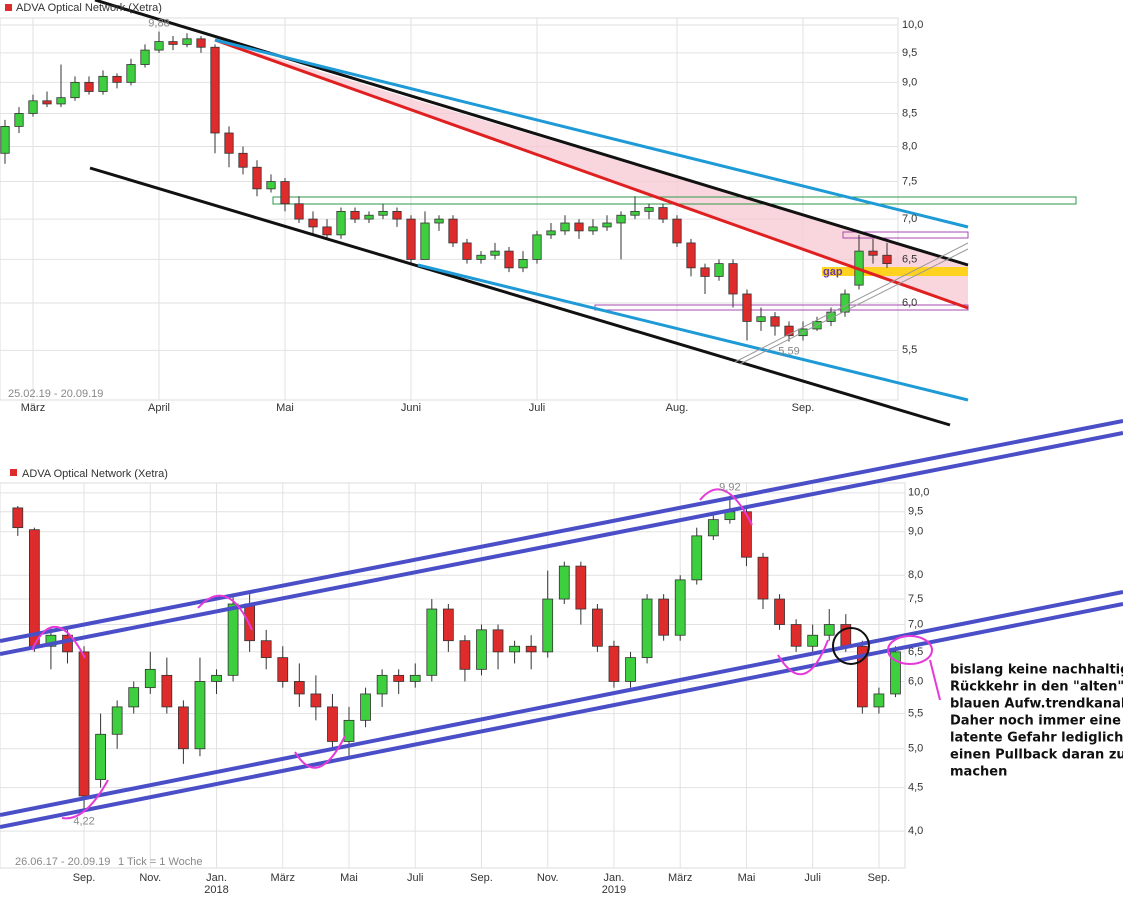 Image resolution: width=1123 pixels, height=906 pixels. Describe the element at coordinates (909, 113) in the screenshot. I see `y-tick-label: 8,5` at that location.